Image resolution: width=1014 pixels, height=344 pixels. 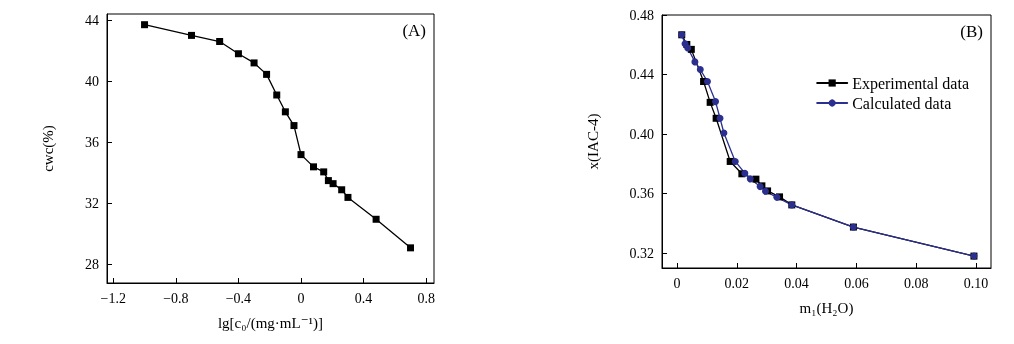 I want to click on x-tick-label: 0.02, so click(x=737, y=283).